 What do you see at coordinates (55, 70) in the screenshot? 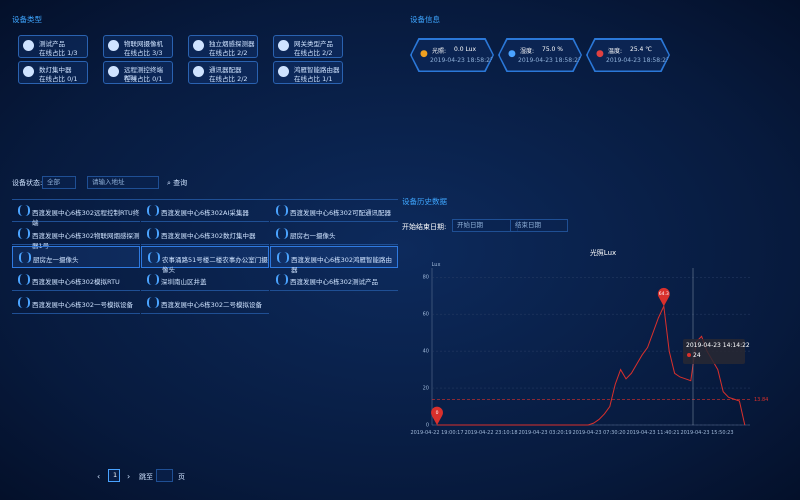
I see `type-name: 数灯集中器` at bounding box center [55, 70].